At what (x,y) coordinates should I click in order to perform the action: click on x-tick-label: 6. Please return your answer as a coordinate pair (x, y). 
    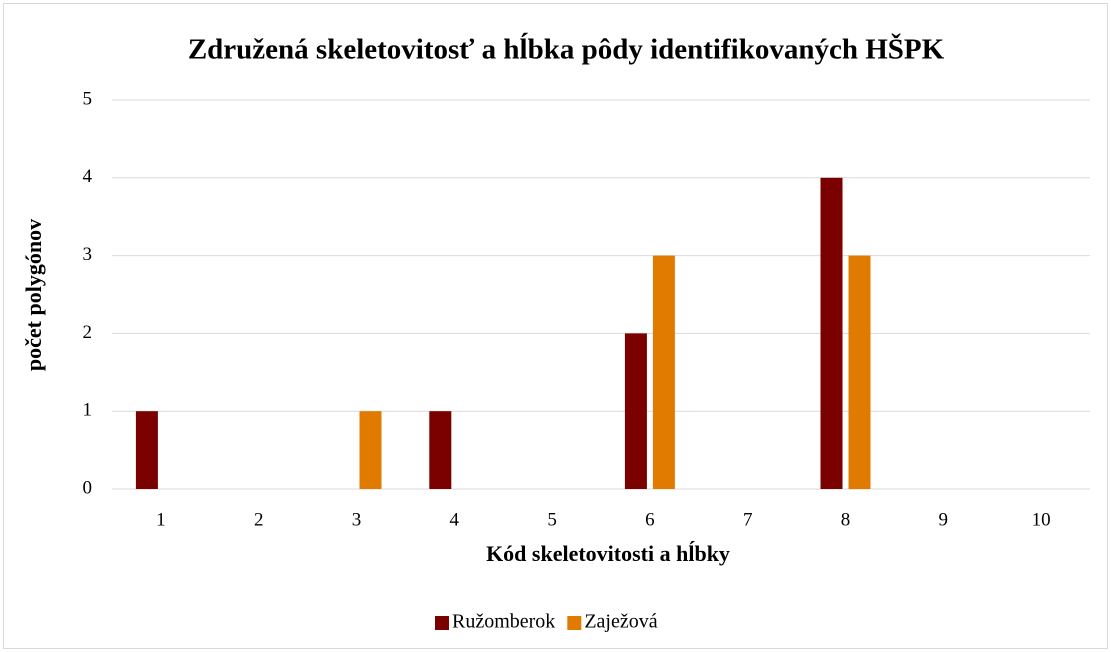
    Looking at the image, I should click on (650, 519).